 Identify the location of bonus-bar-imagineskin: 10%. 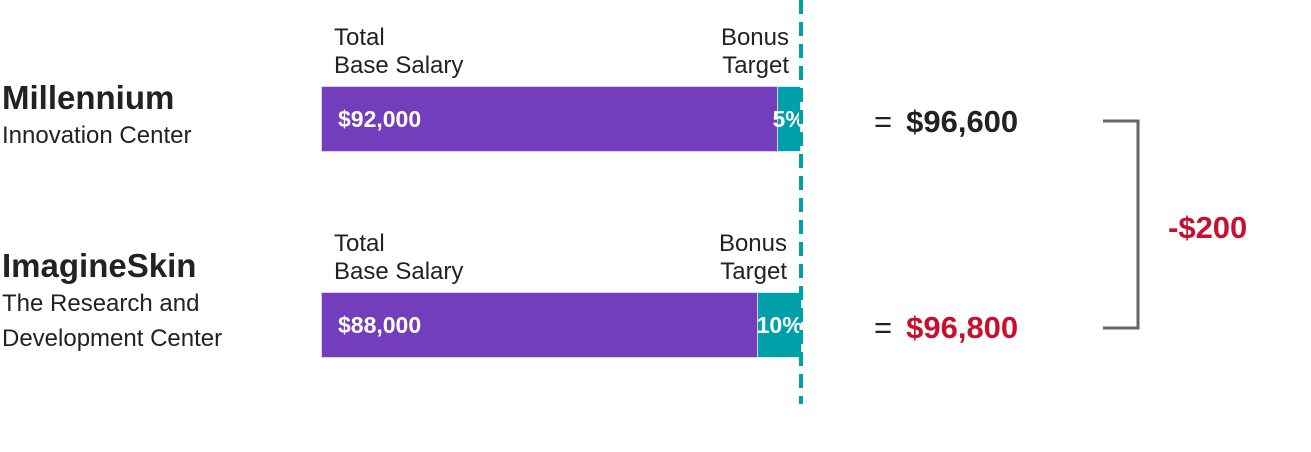
(779, 325).